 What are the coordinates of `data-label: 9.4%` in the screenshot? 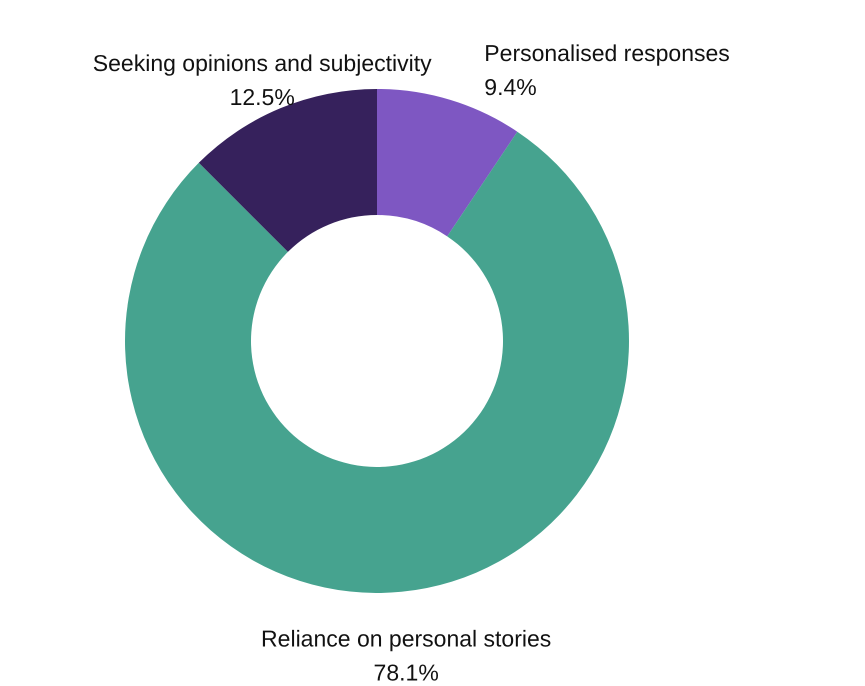 It's located at (510, 87).